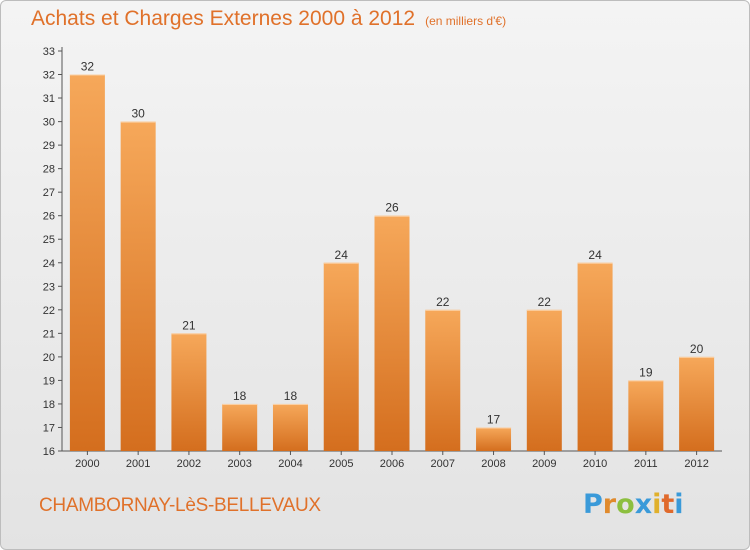 This screenshot has width=750, height=550. Describe the element at coordinates (49, 193) in the screenshot. I see `y-tick-label: 27` at that location.